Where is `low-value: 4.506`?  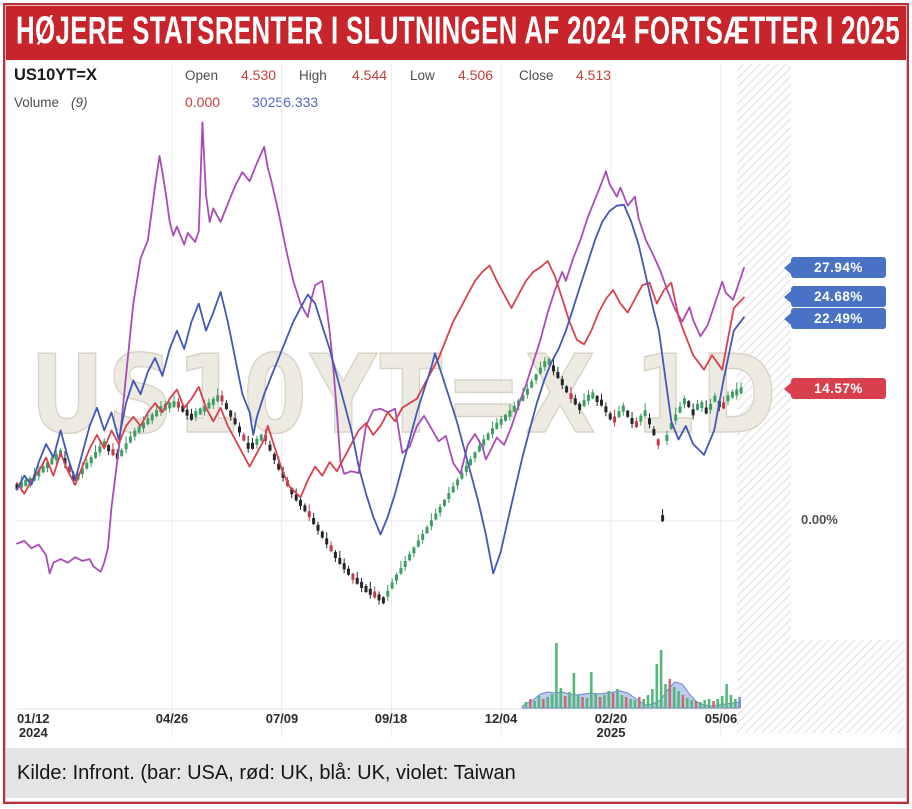
low-value: 4.506 is located at coordinates (476, 75).